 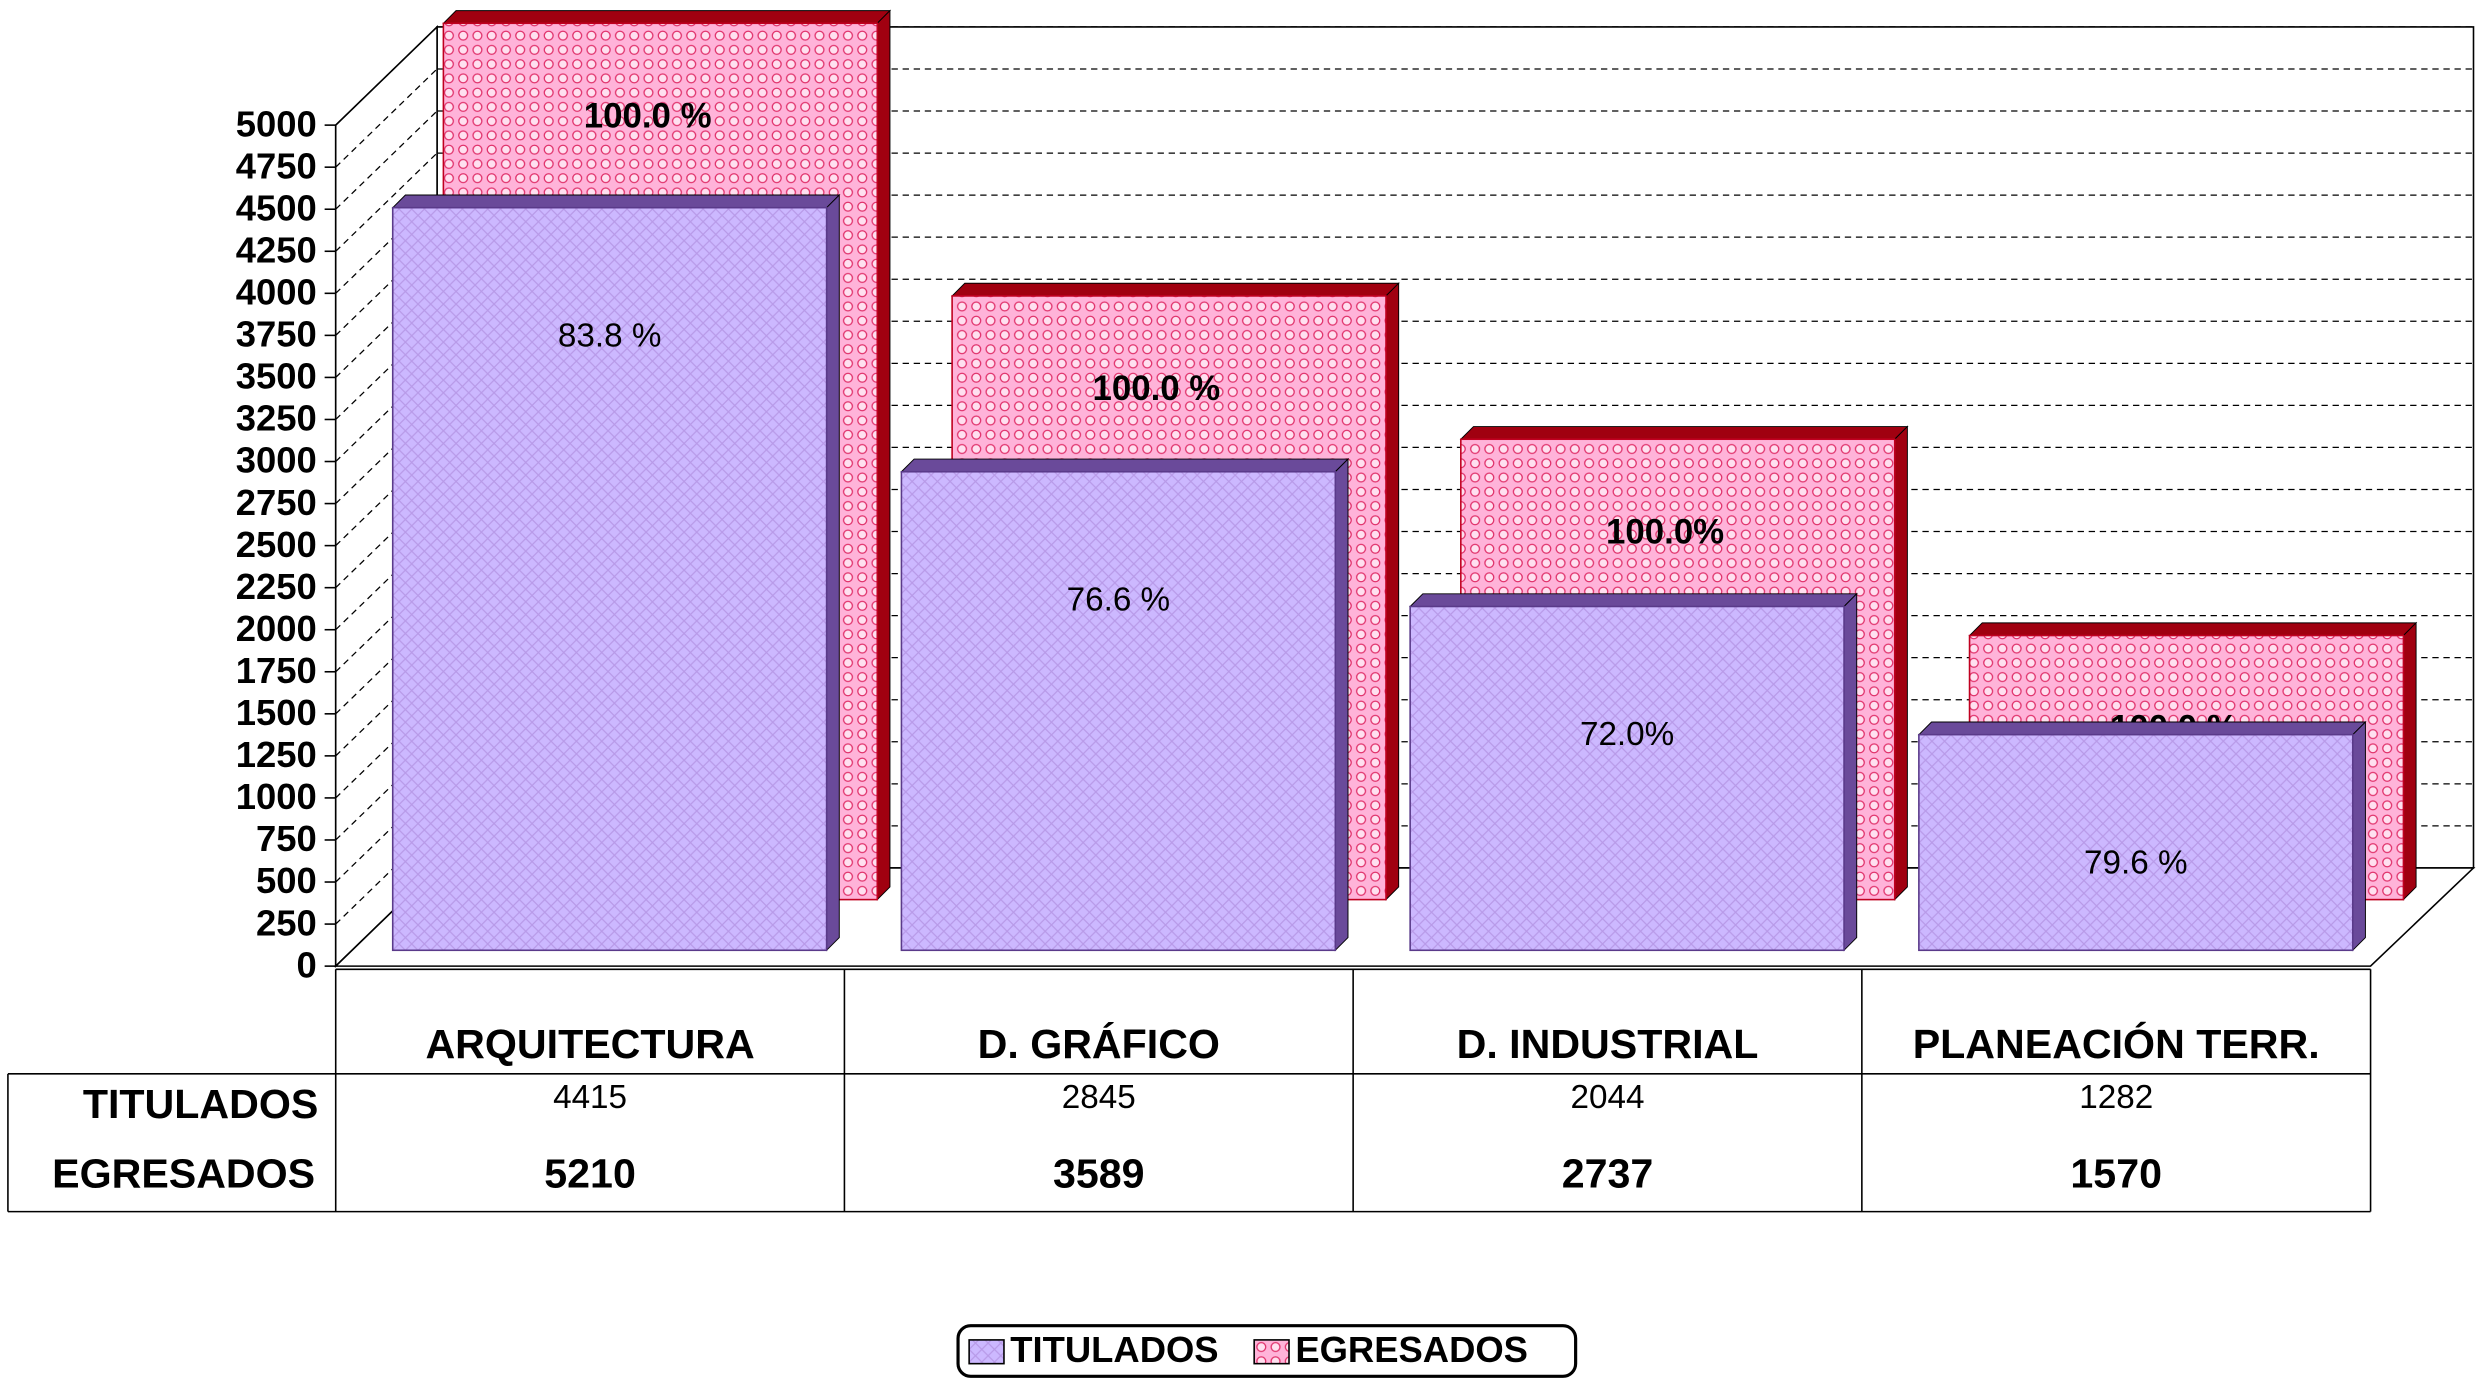 I want to click on bar-annotation: 76.6 %, so click(x=1119, y=599).